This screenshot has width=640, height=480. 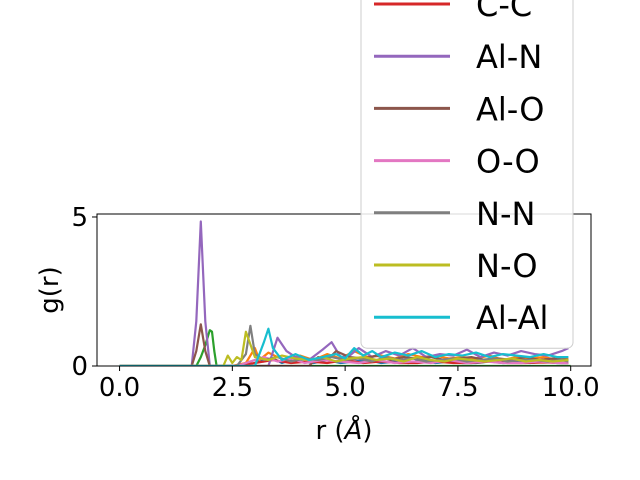 I want to click on legend-label: Al-N, so click(x=509, y=57).